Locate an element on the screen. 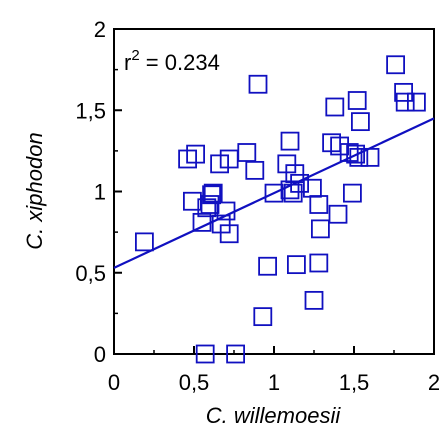 The width and height of the screenshot is (446, 437). r-squared-value: = 0.234 is located at coordinates (180, 62).